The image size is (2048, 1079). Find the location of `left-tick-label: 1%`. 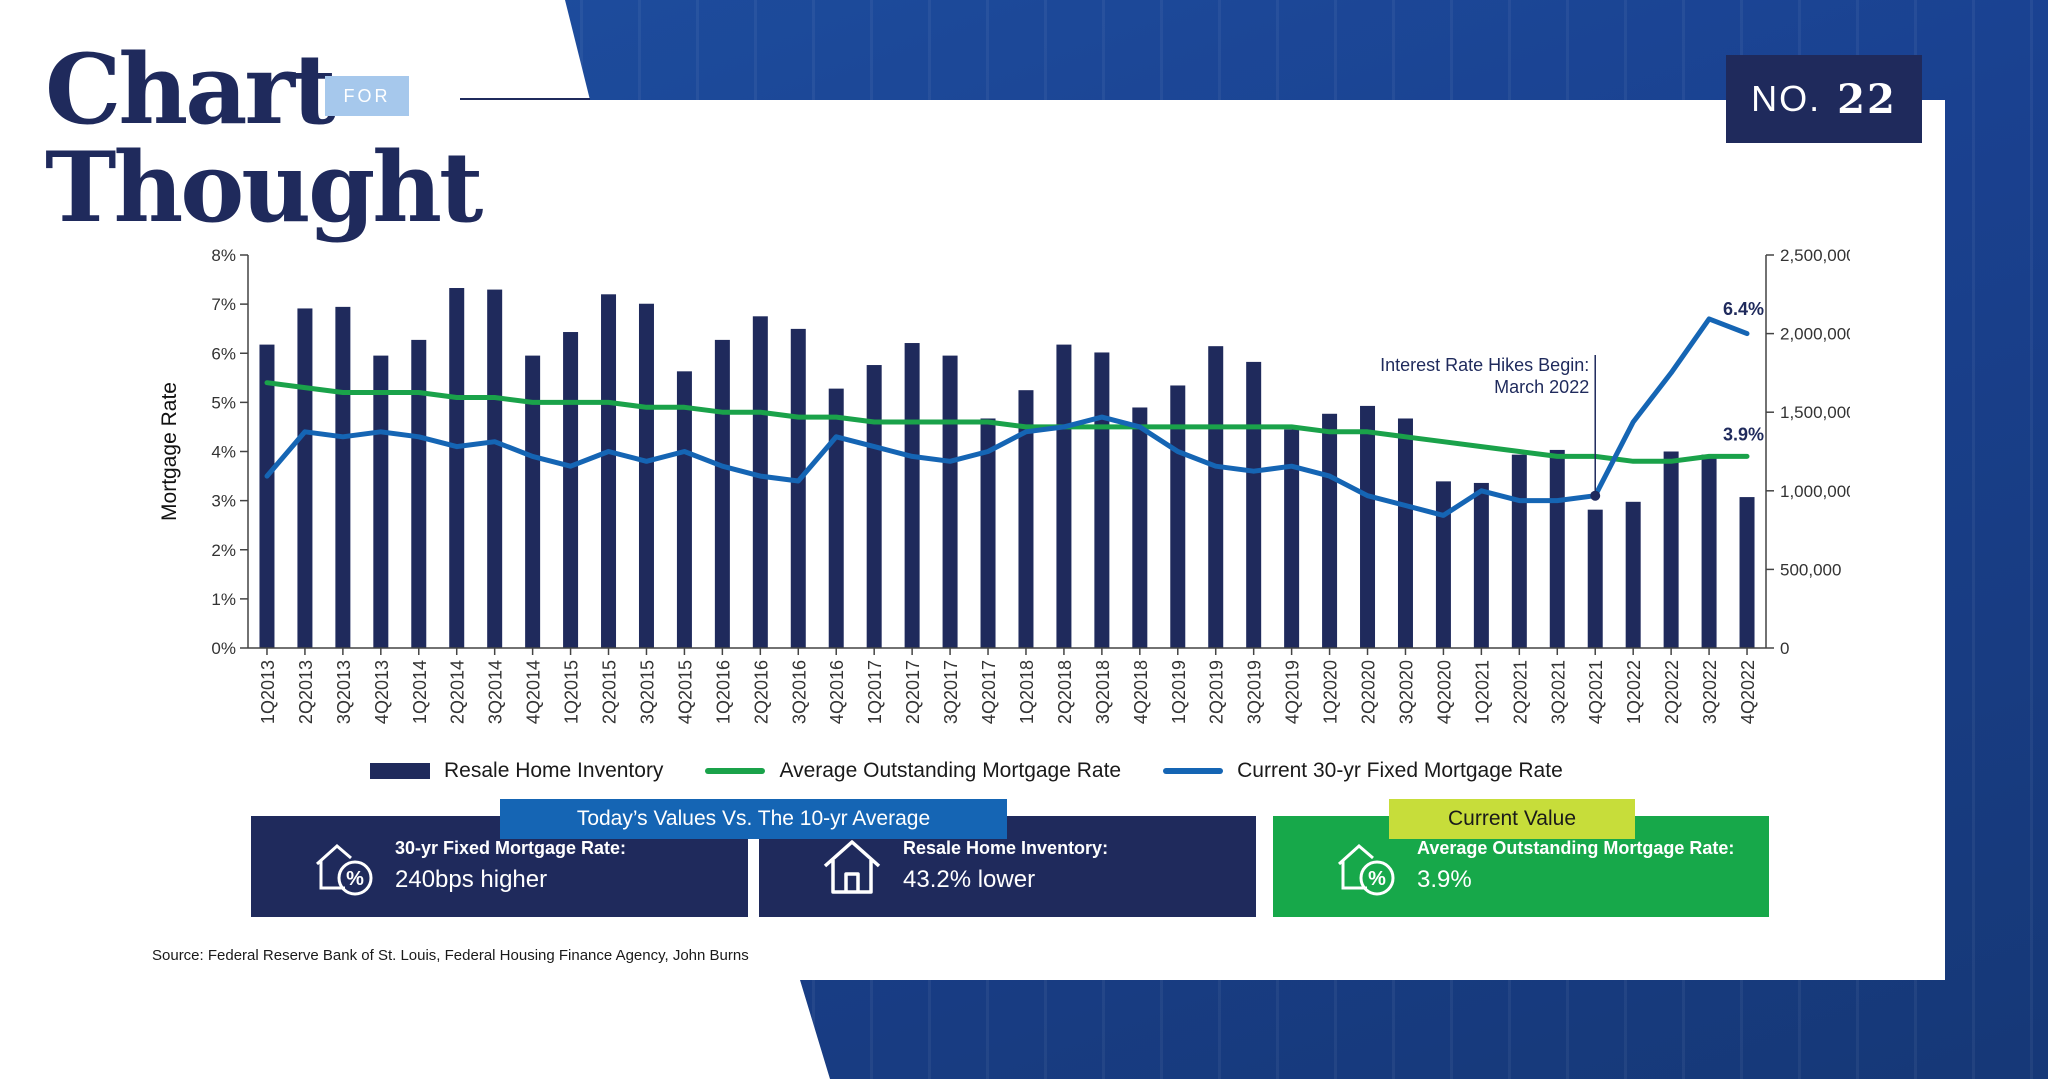

left-tick-label: 1% is located at coordinates (223, 599).